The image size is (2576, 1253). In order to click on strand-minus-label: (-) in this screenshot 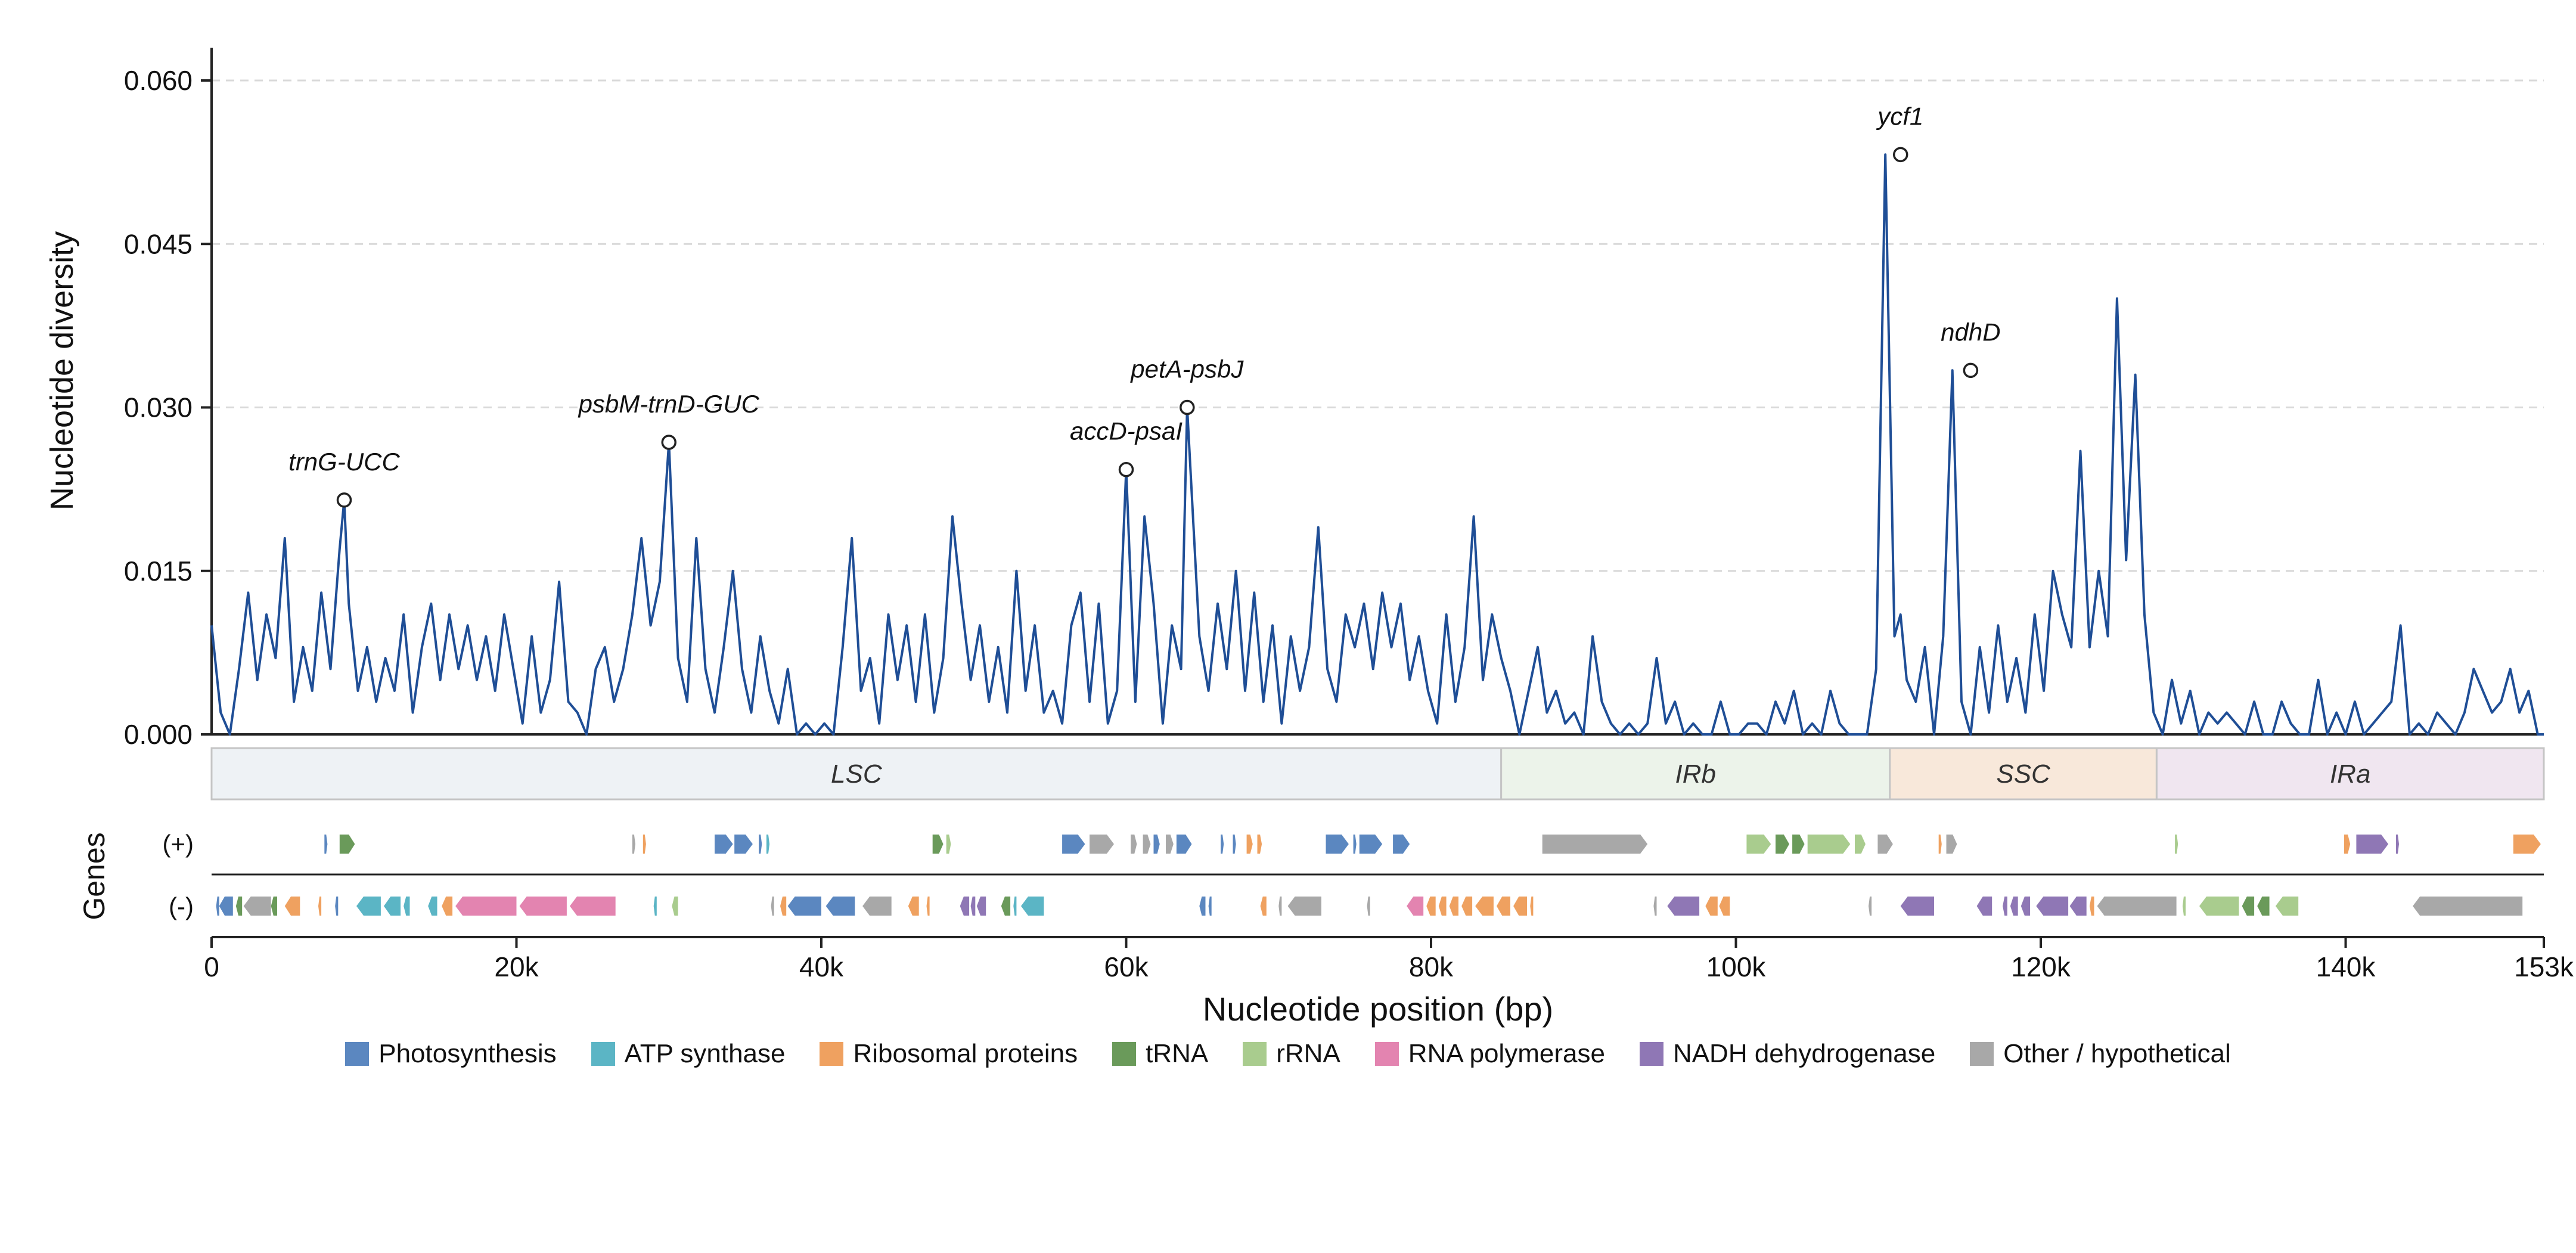, I will do `click(182, 906)`.